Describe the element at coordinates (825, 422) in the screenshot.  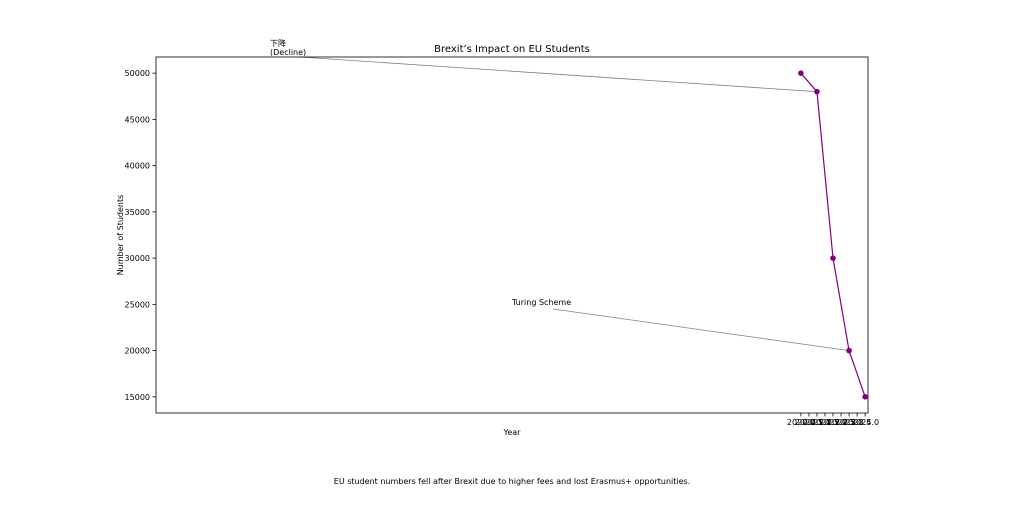
I see `x-tick-label: 2021.5` at that location.